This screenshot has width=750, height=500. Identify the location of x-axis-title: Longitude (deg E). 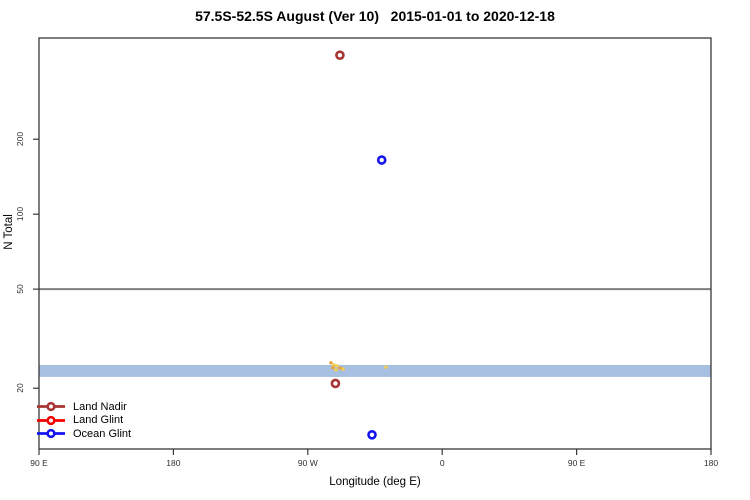
(375, 482).